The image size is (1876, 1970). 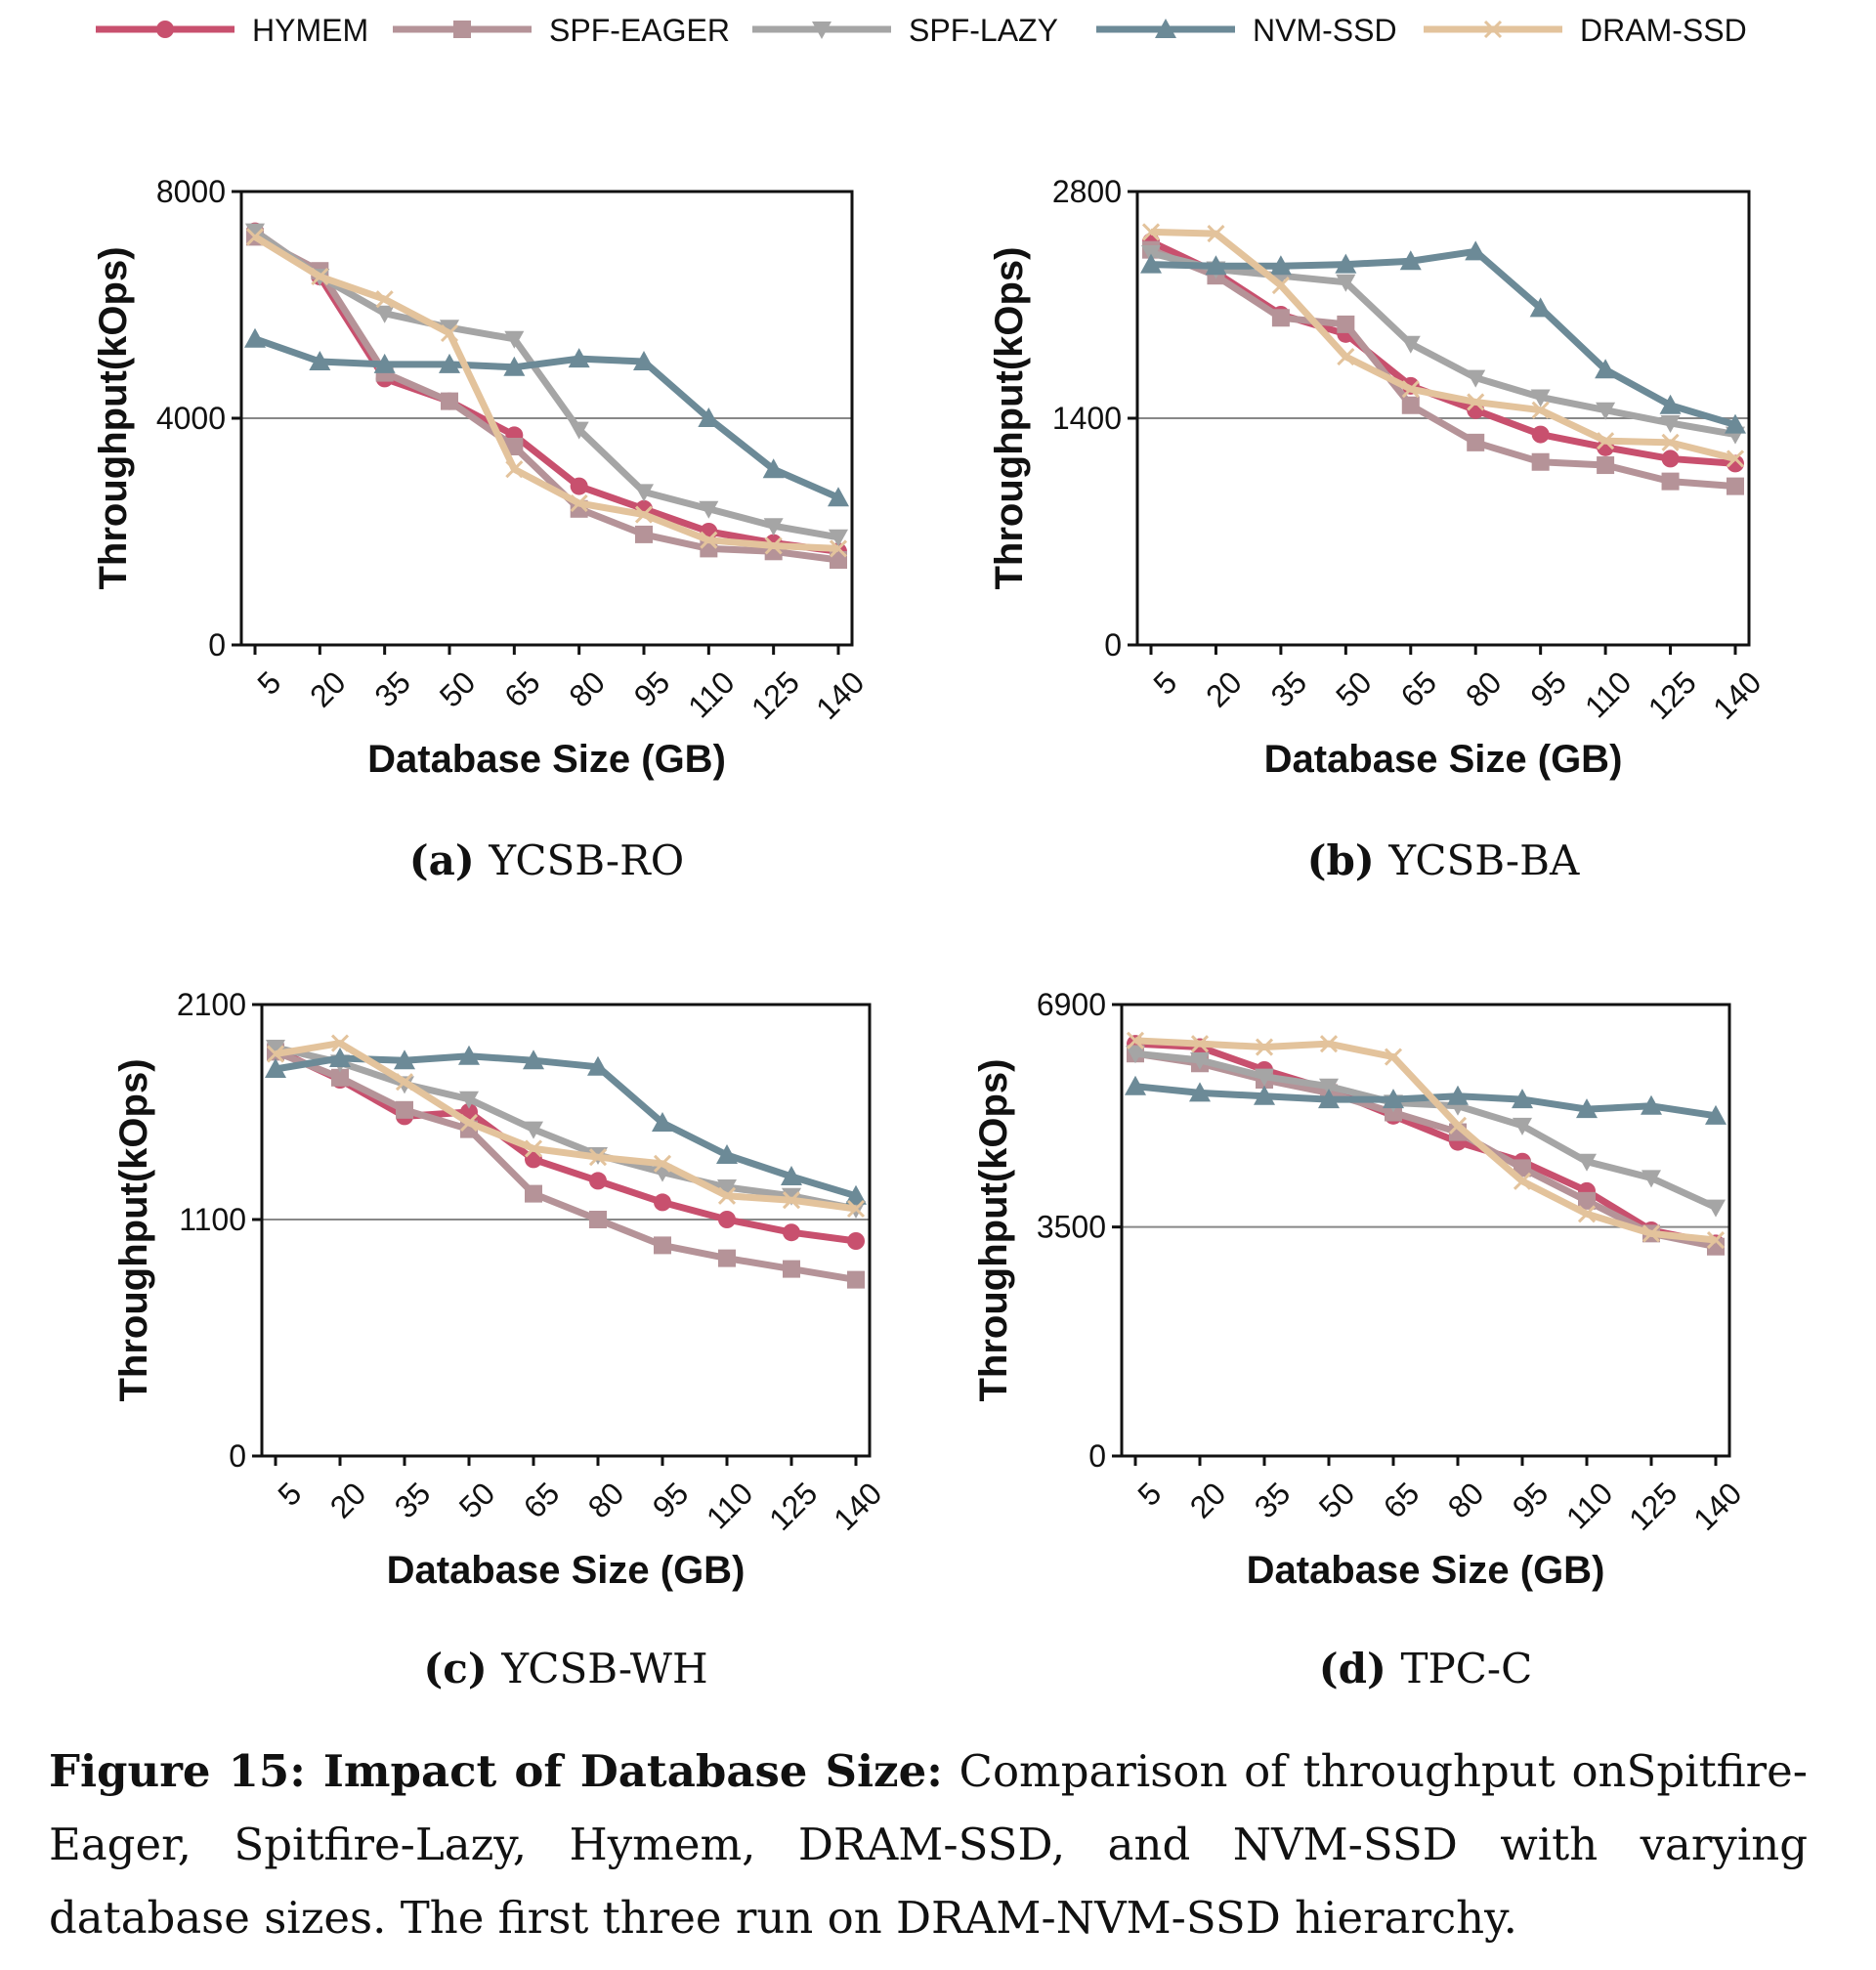 I want to click on sub-caption: (d) TPC-C, so click(x=1425, y=1668).